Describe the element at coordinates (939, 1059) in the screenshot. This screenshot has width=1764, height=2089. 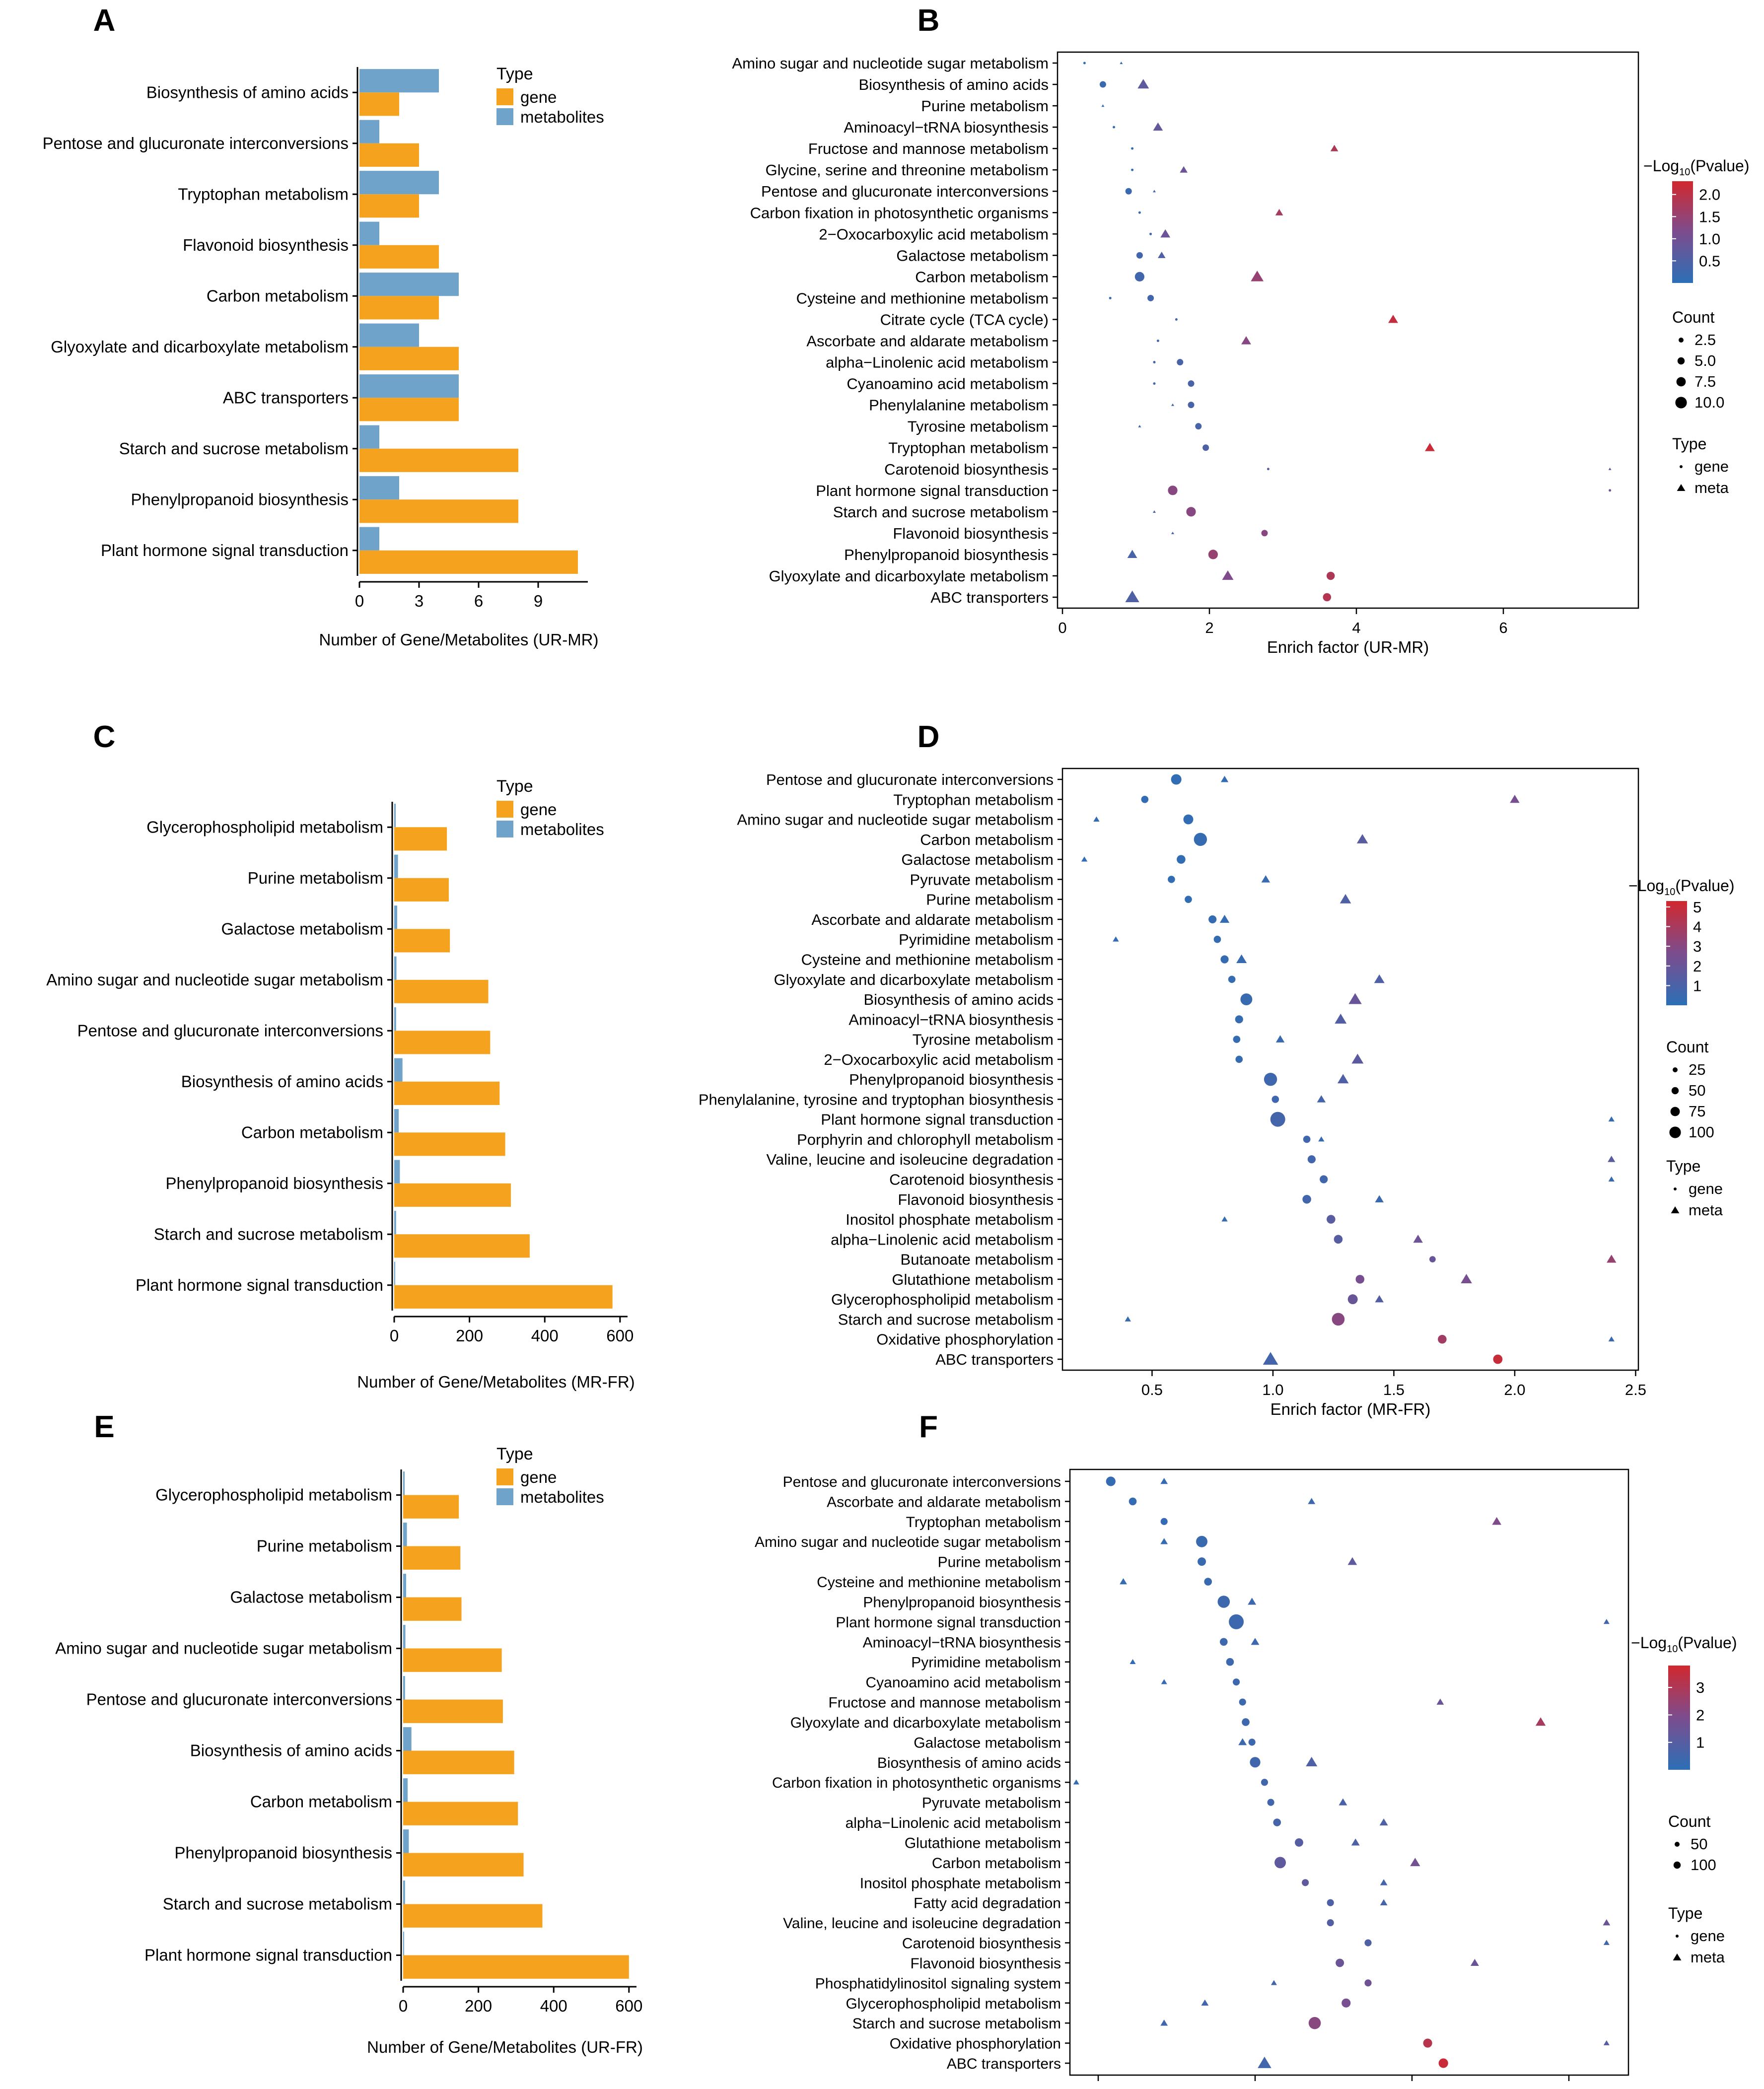
I see `category-label: 2−Oxocarboxylic acid metabolism` at that location.